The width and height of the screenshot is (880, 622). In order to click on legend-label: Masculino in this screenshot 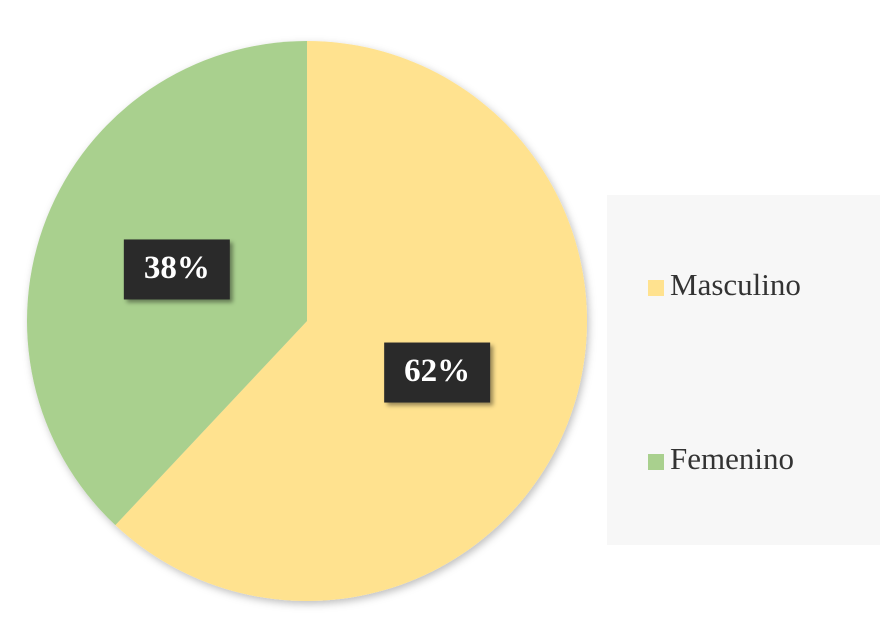, I will do `click(735, 284)`.